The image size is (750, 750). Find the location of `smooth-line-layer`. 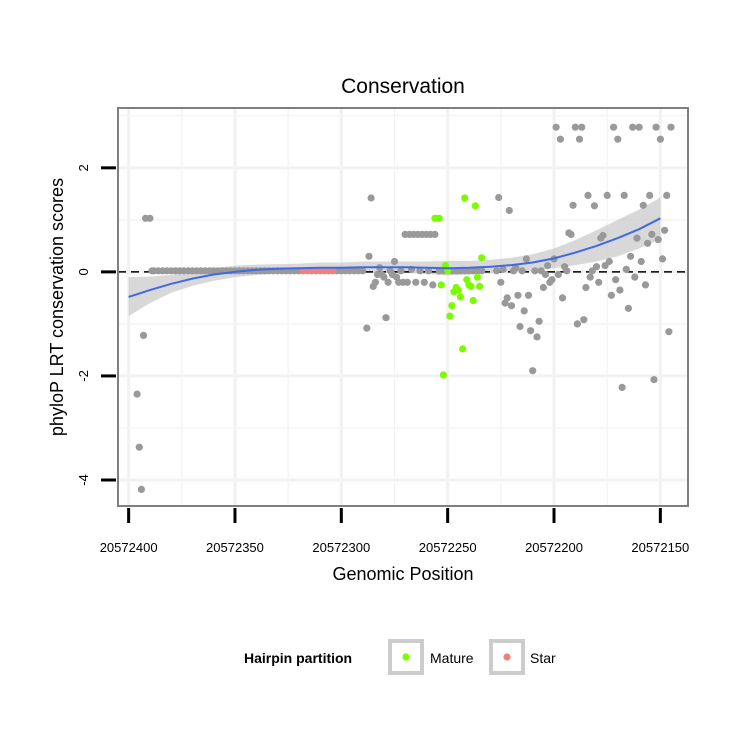

smooth-line-layer is located at coordinates (394, 257).